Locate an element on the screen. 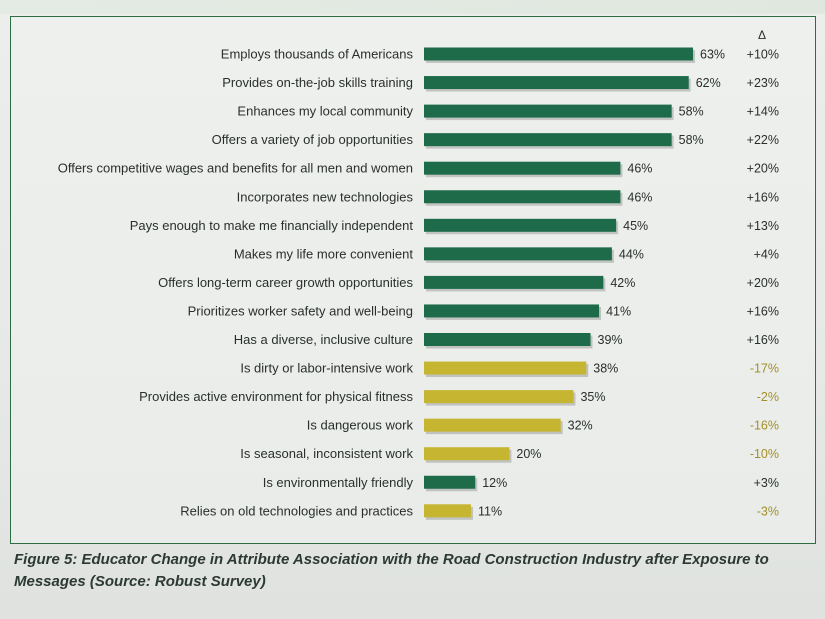  delta-label: -17% is located at coordinates (764, 369).